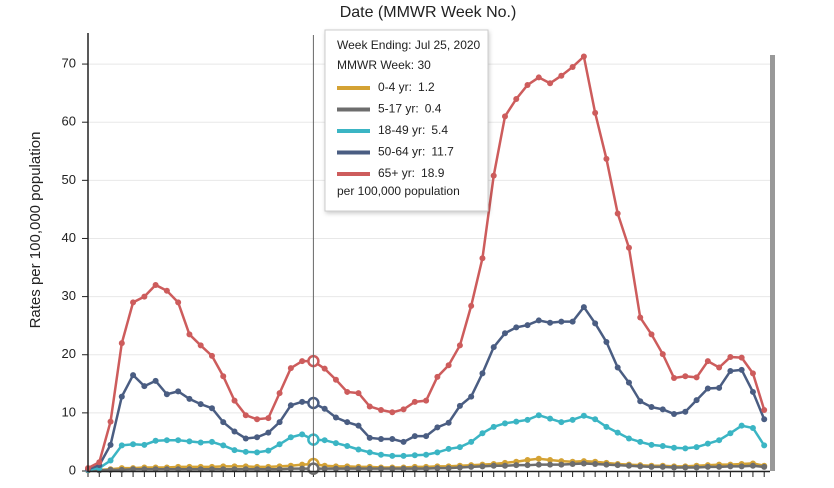 The height and width of the screenshot is (488, 834). What do you see at coordinates (35, 230) in the screenshot?
I see `y-axis-label: Rates per 100,000 population` at bounding box center [35, 230].